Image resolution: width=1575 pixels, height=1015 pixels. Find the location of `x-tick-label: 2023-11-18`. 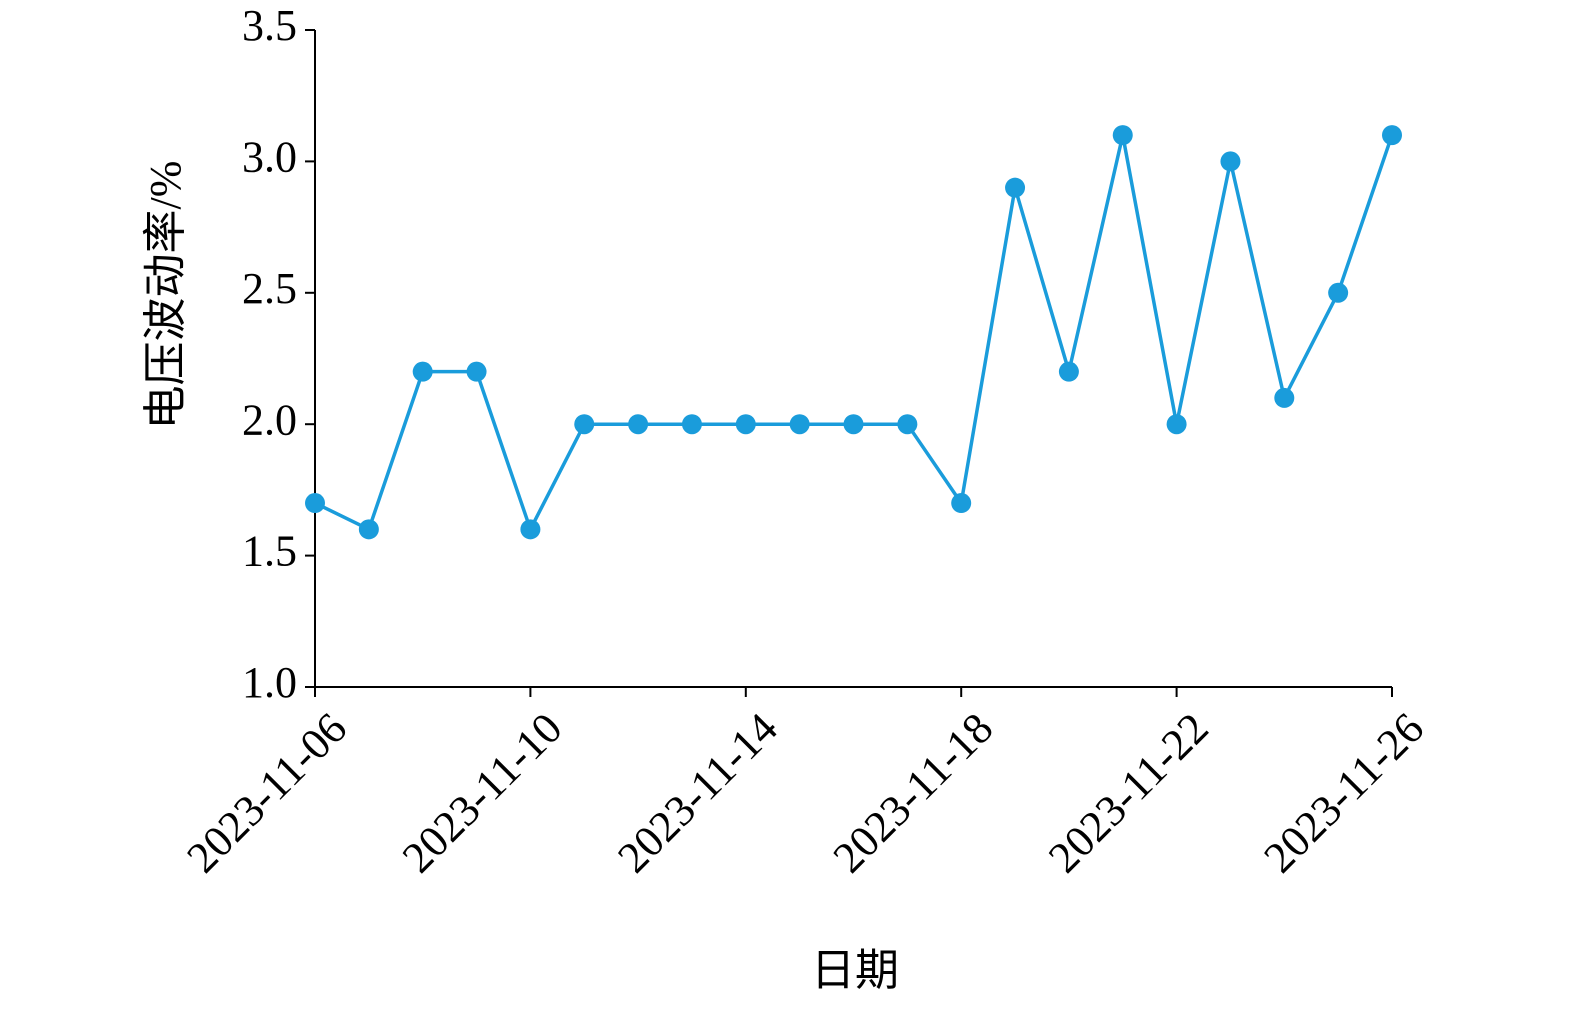

x-tick-label: 2023-11-18 is located at coordinates (913, 792).